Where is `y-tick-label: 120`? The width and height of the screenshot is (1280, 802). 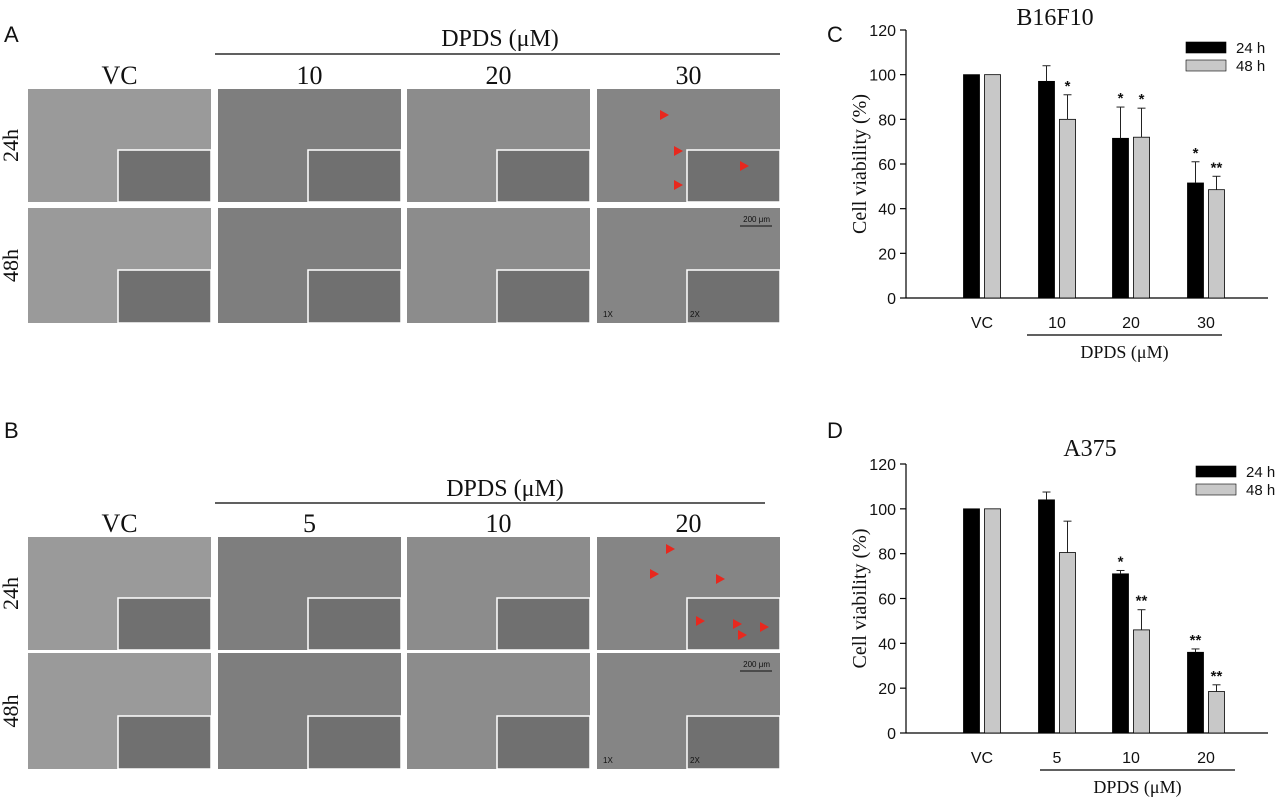
y-tick-label: 120 is located at coordinates (882, 31).